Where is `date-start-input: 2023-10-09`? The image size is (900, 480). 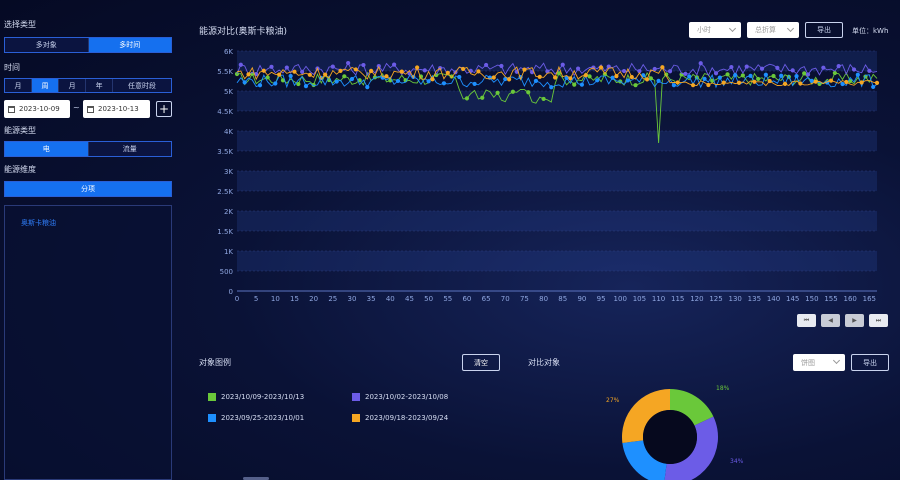
date-start-input: 2023-10-09 is located at coordinates (37, 109).